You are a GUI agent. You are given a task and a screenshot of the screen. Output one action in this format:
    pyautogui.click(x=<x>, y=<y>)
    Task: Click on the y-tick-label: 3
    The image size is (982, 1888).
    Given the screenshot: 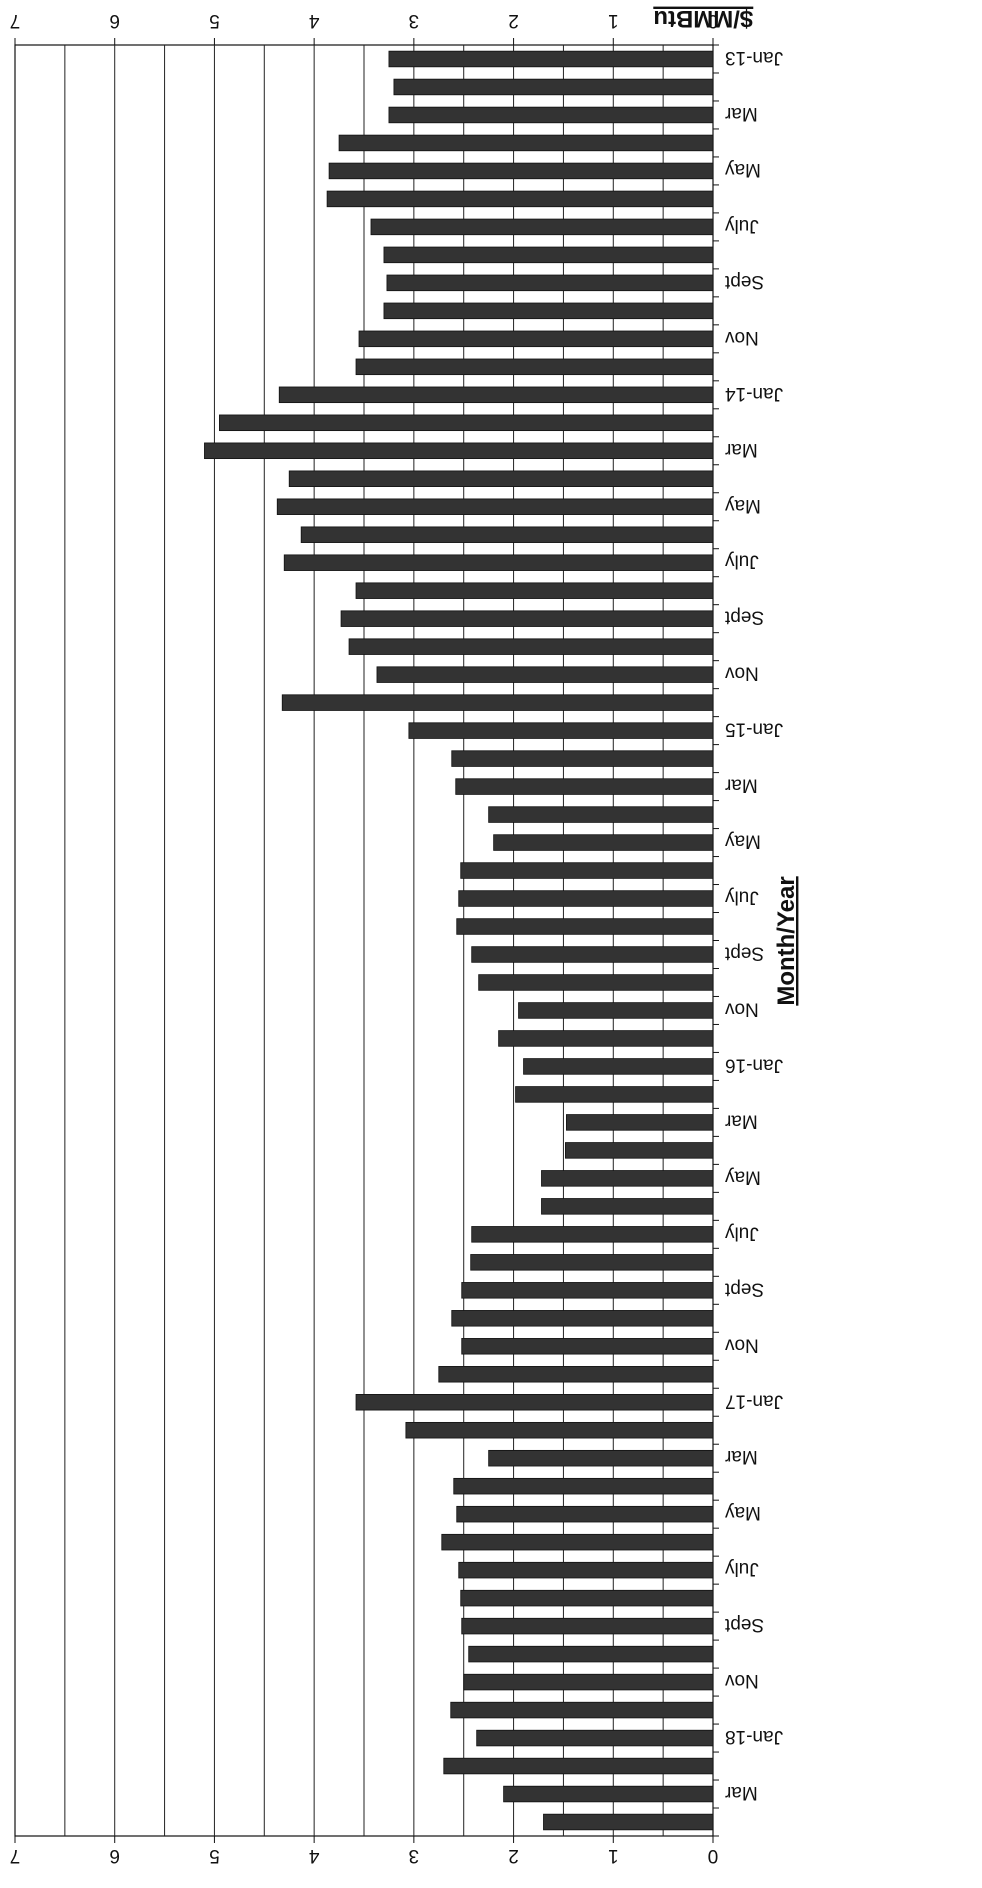 What is the action you would take?
    pyautogui.click(x=414, y=1855)
    